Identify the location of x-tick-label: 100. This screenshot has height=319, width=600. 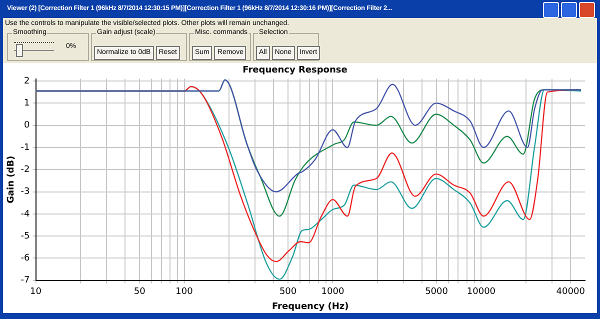
(185, 292).